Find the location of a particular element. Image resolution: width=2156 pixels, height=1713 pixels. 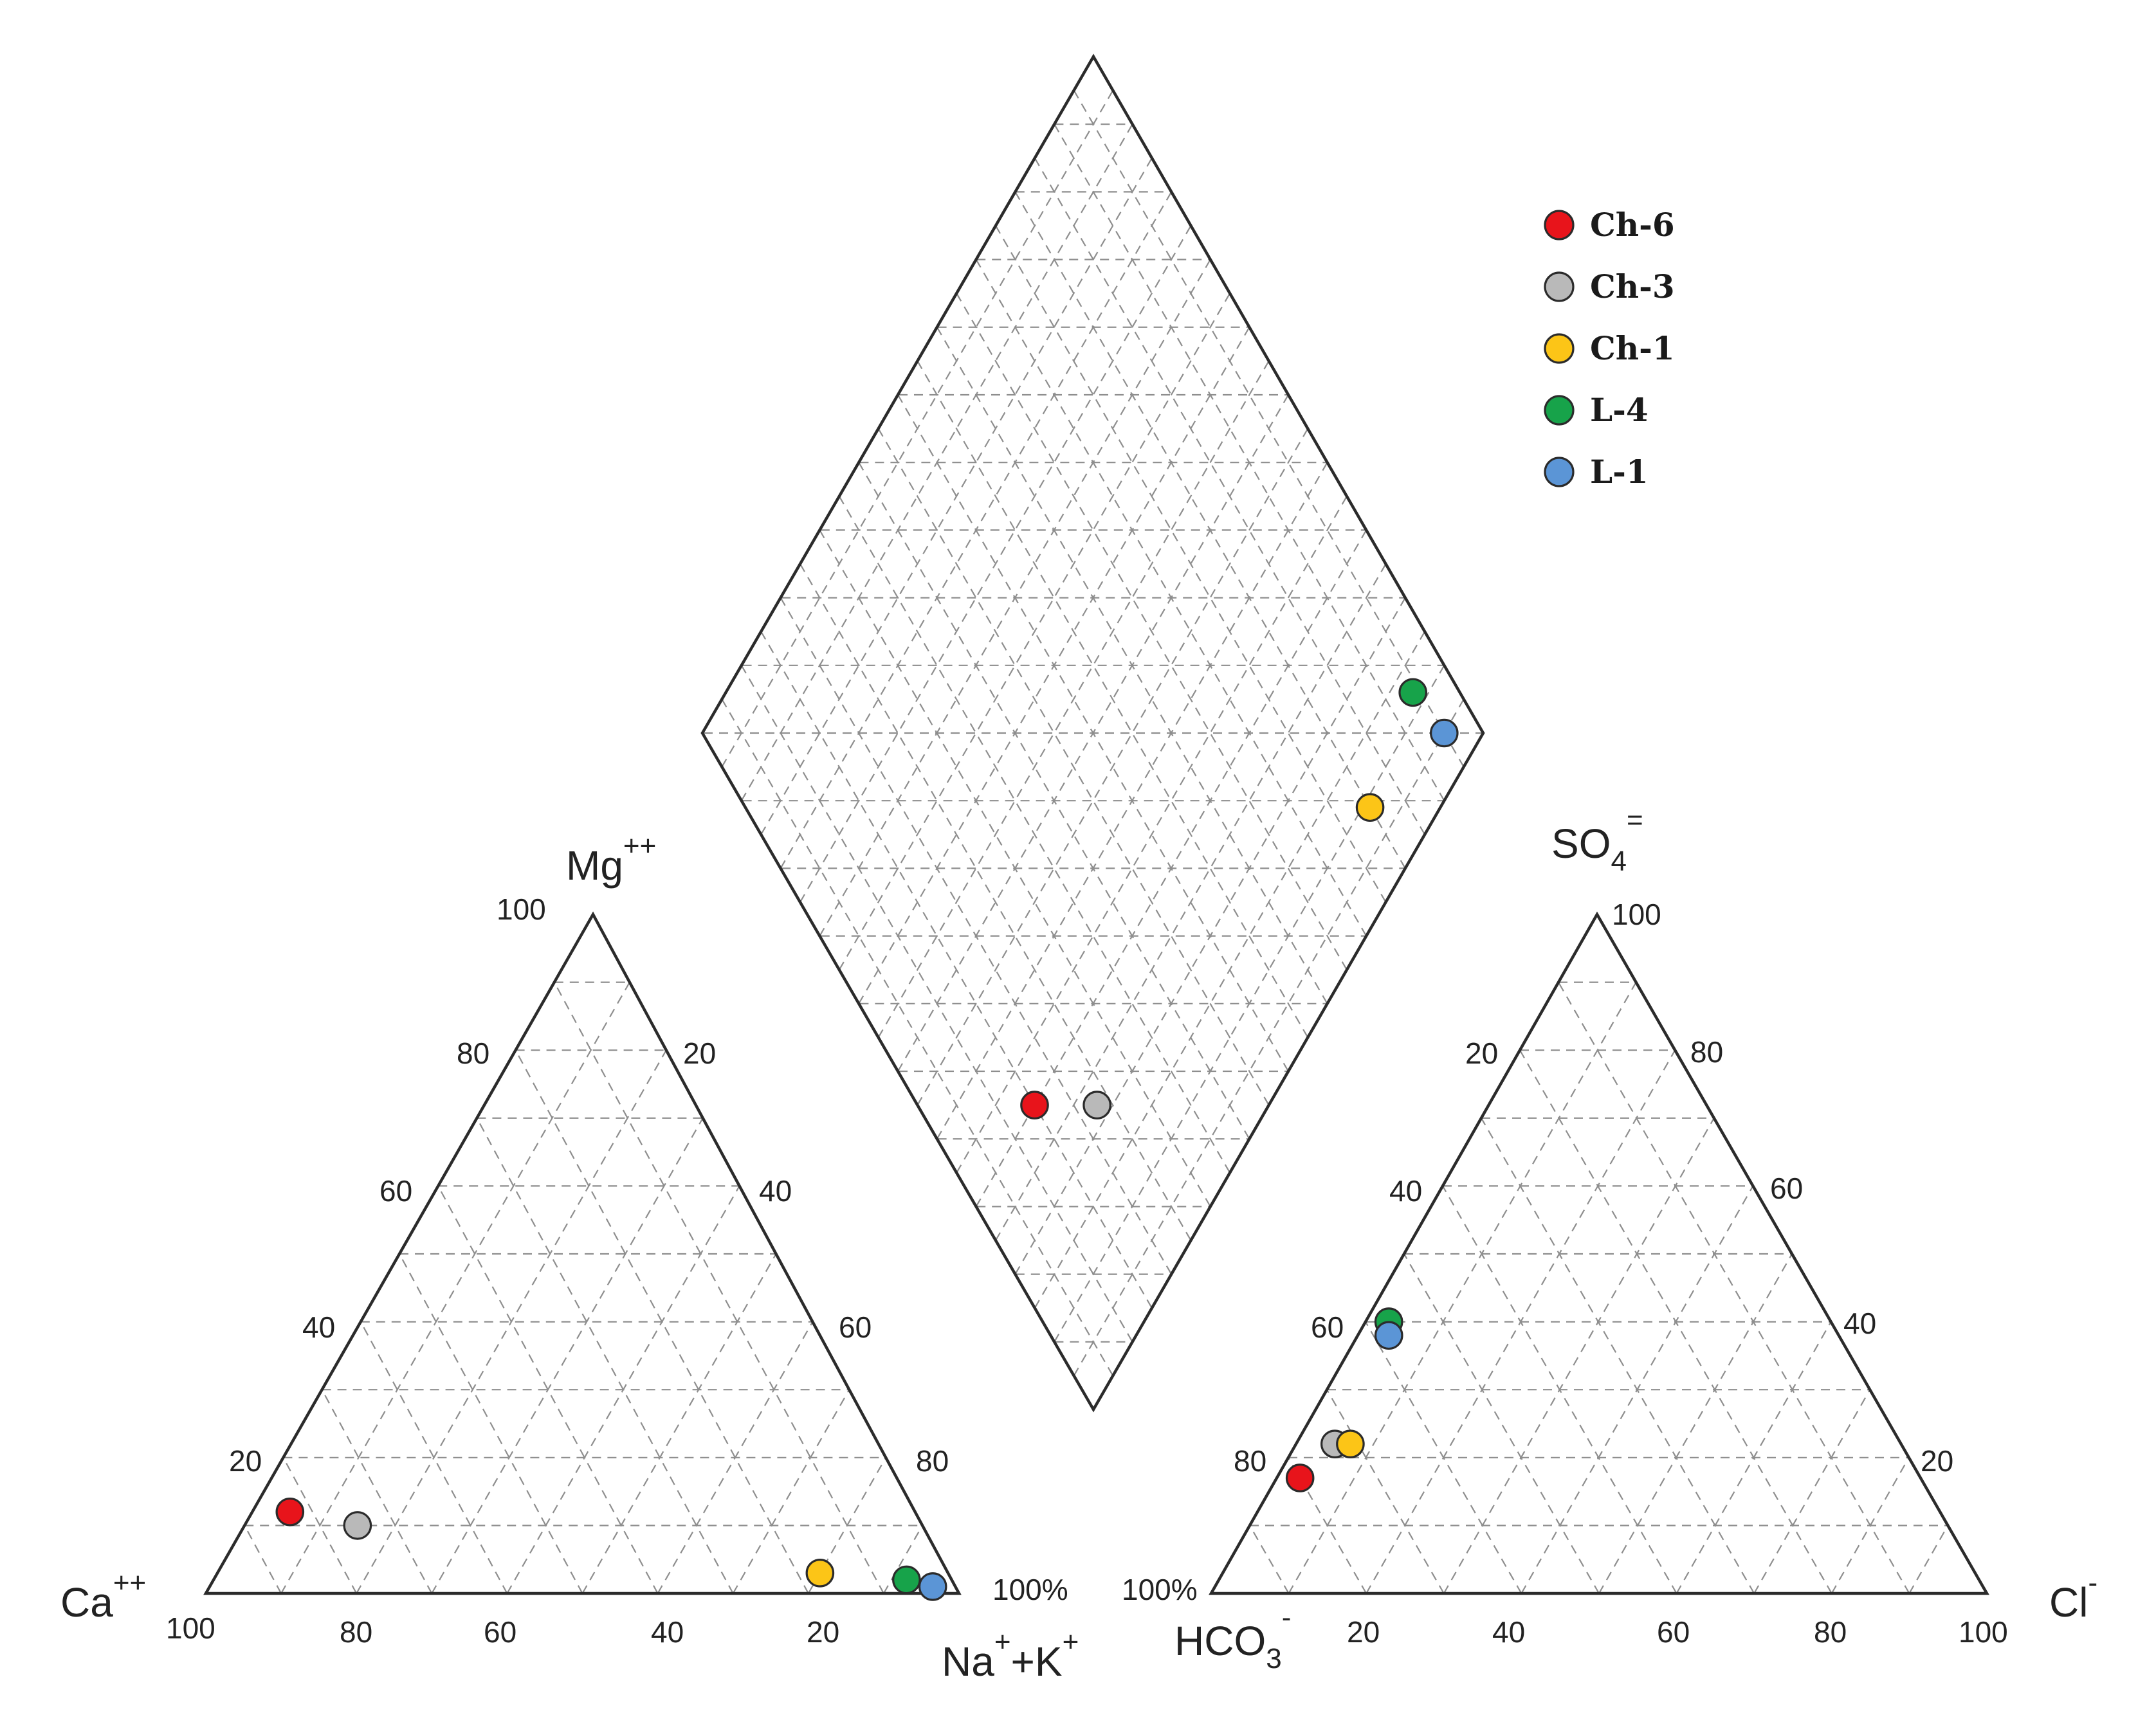

mg-axis-label: Mg++ is located at coordinates (611, 859).